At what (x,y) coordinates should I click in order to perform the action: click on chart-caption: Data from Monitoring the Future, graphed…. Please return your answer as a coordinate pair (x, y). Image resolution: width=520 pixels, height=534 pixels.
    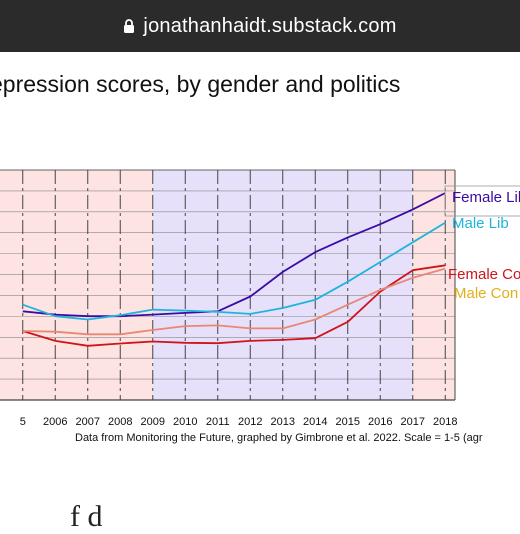
    Looking at the image, I should click on (279, 438).